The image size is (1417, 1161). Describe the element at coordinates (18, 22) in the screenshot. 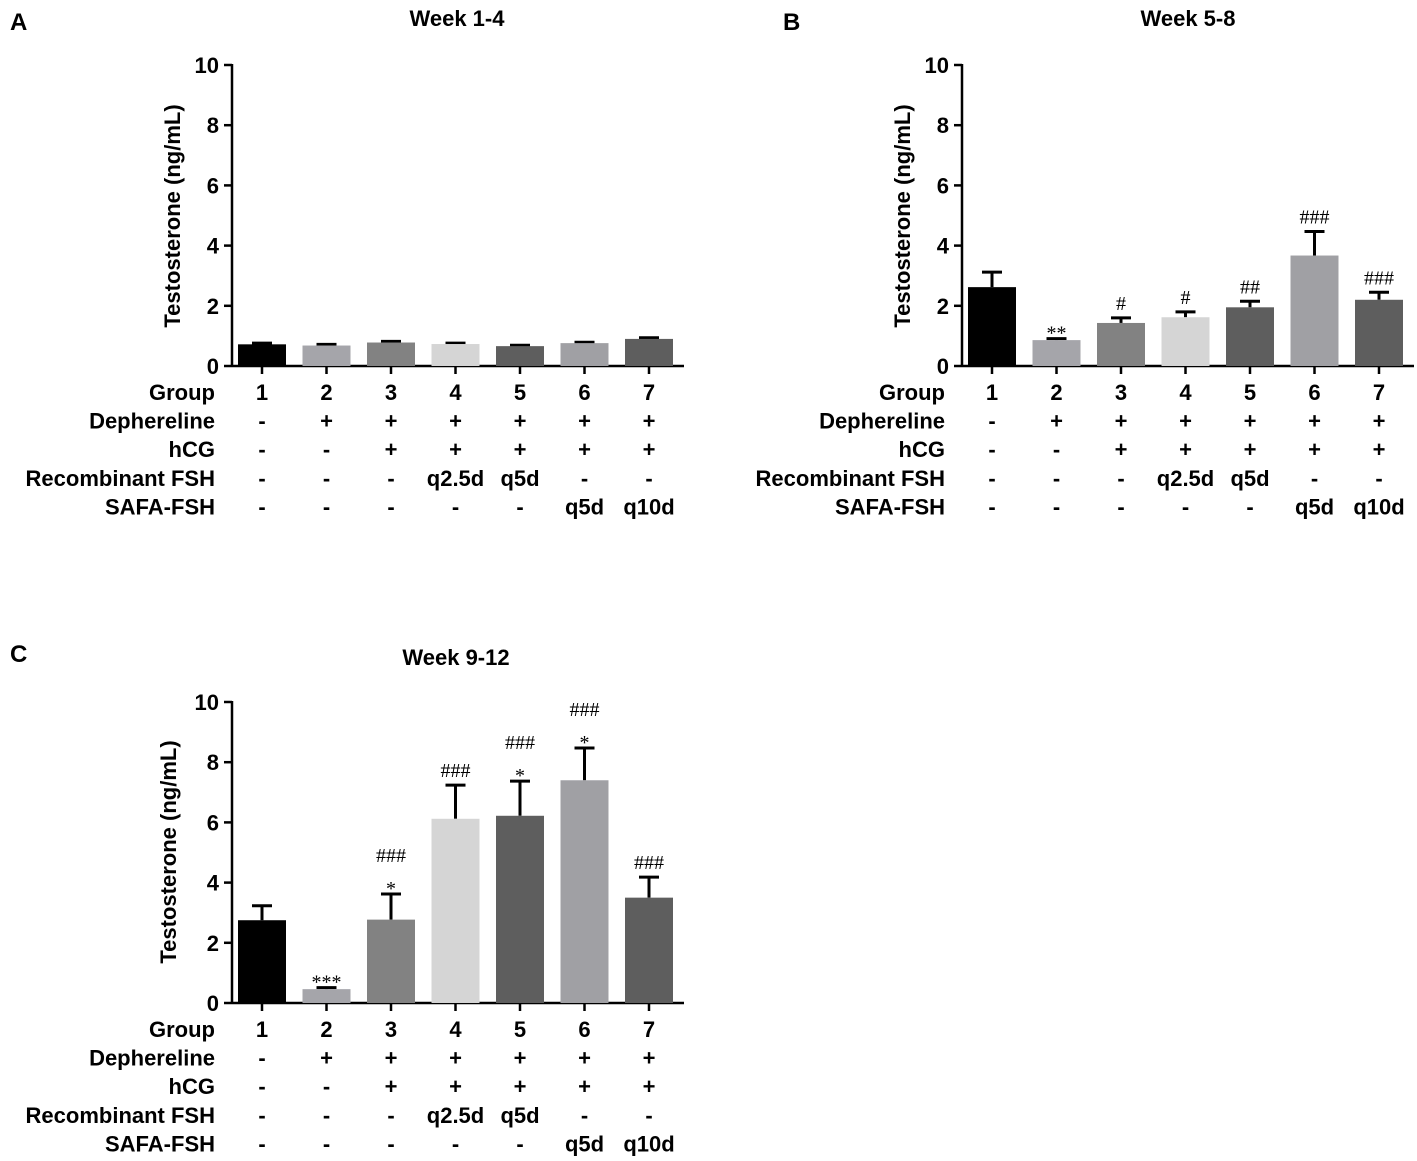

I see `panel-letter: A` at that location.